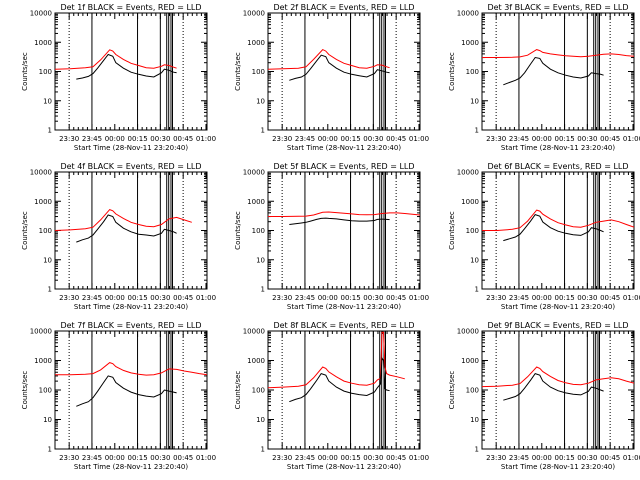 Image resolution: width=640 pixels, height=480 pixels. What do you see at coordinates (557, 7) in the screenshot?
I see `panel-title: Det 3f BLACK = Events, RED = LLD` at bounding box center [557, 7].